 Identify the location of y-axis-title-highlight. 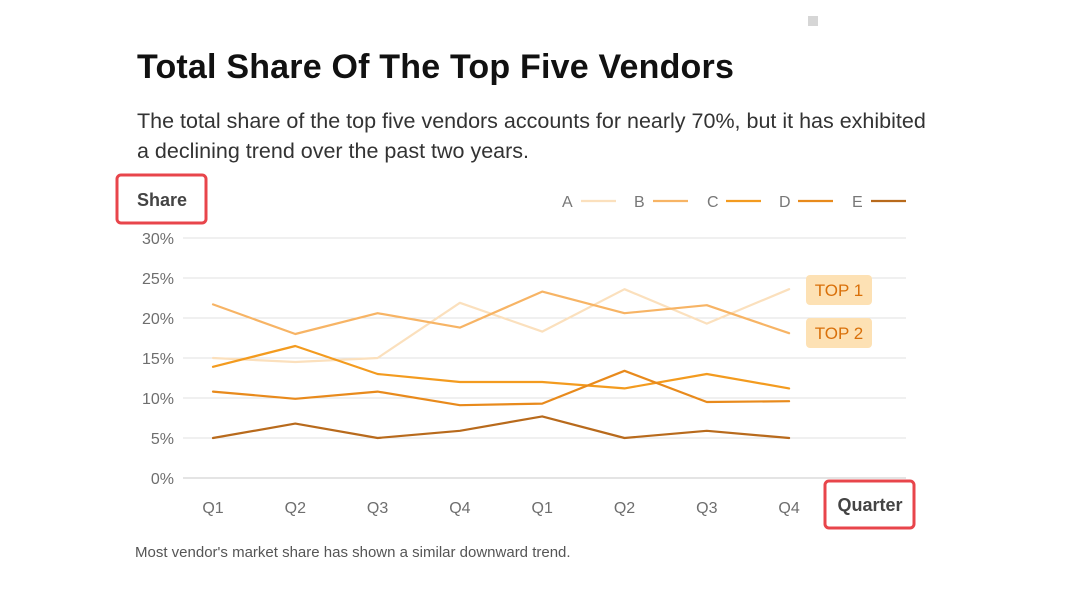
(161, 199).